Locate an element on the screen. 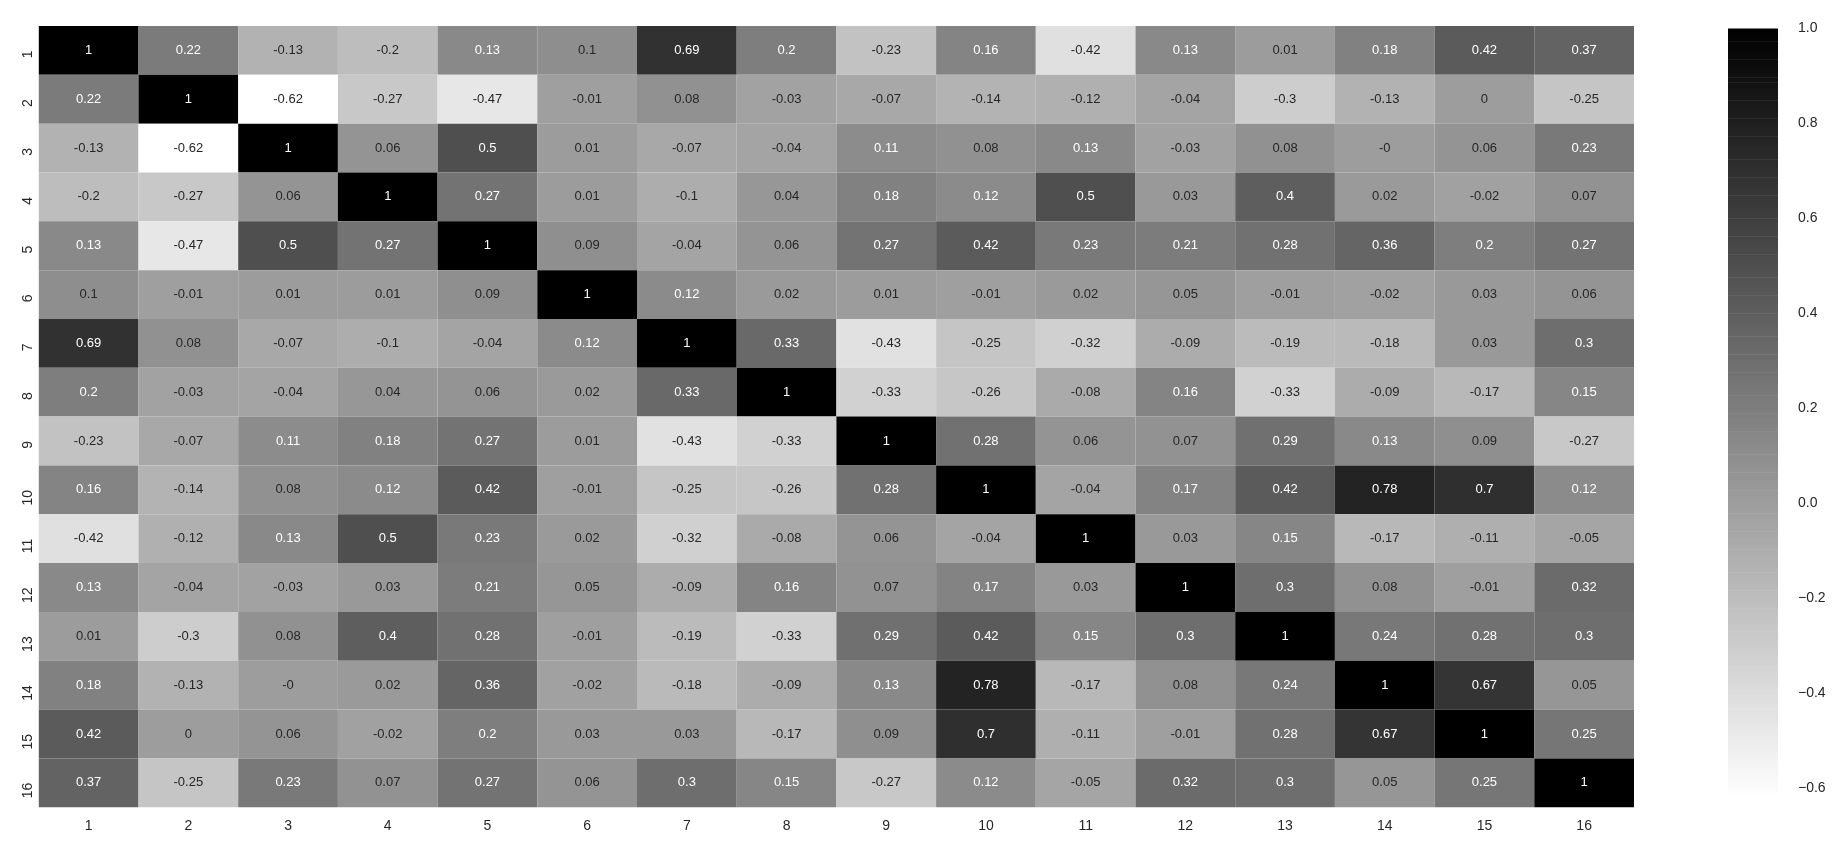  data-label: -0.62 is located at coordinates (288, 98).